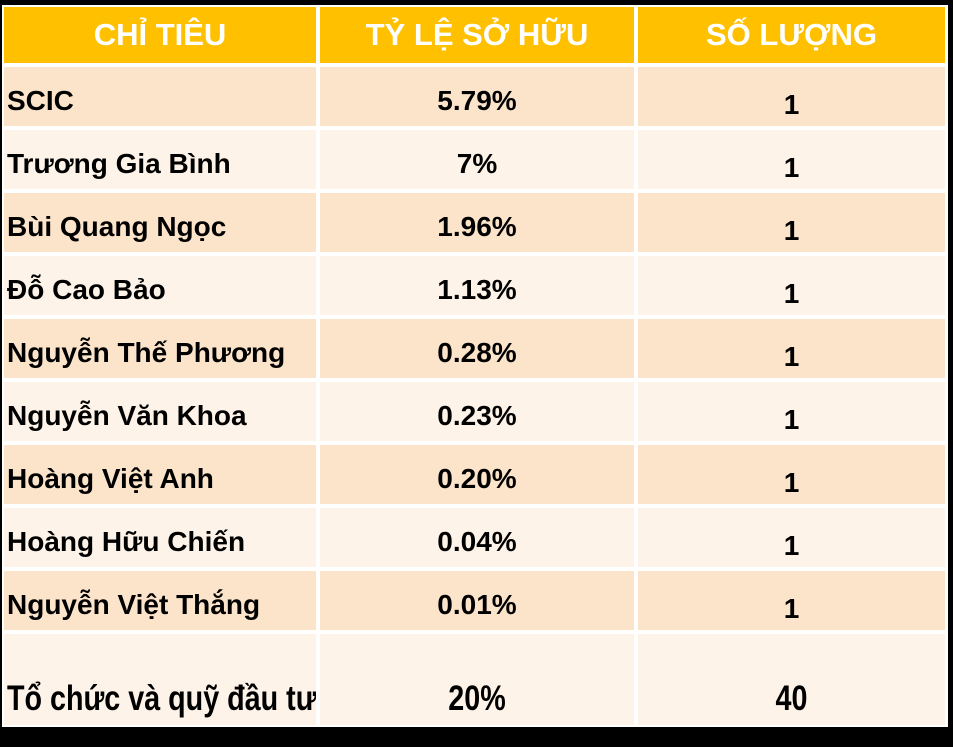  I want to click on cell-ownership-percent: 0.04%, so click(477, 537).